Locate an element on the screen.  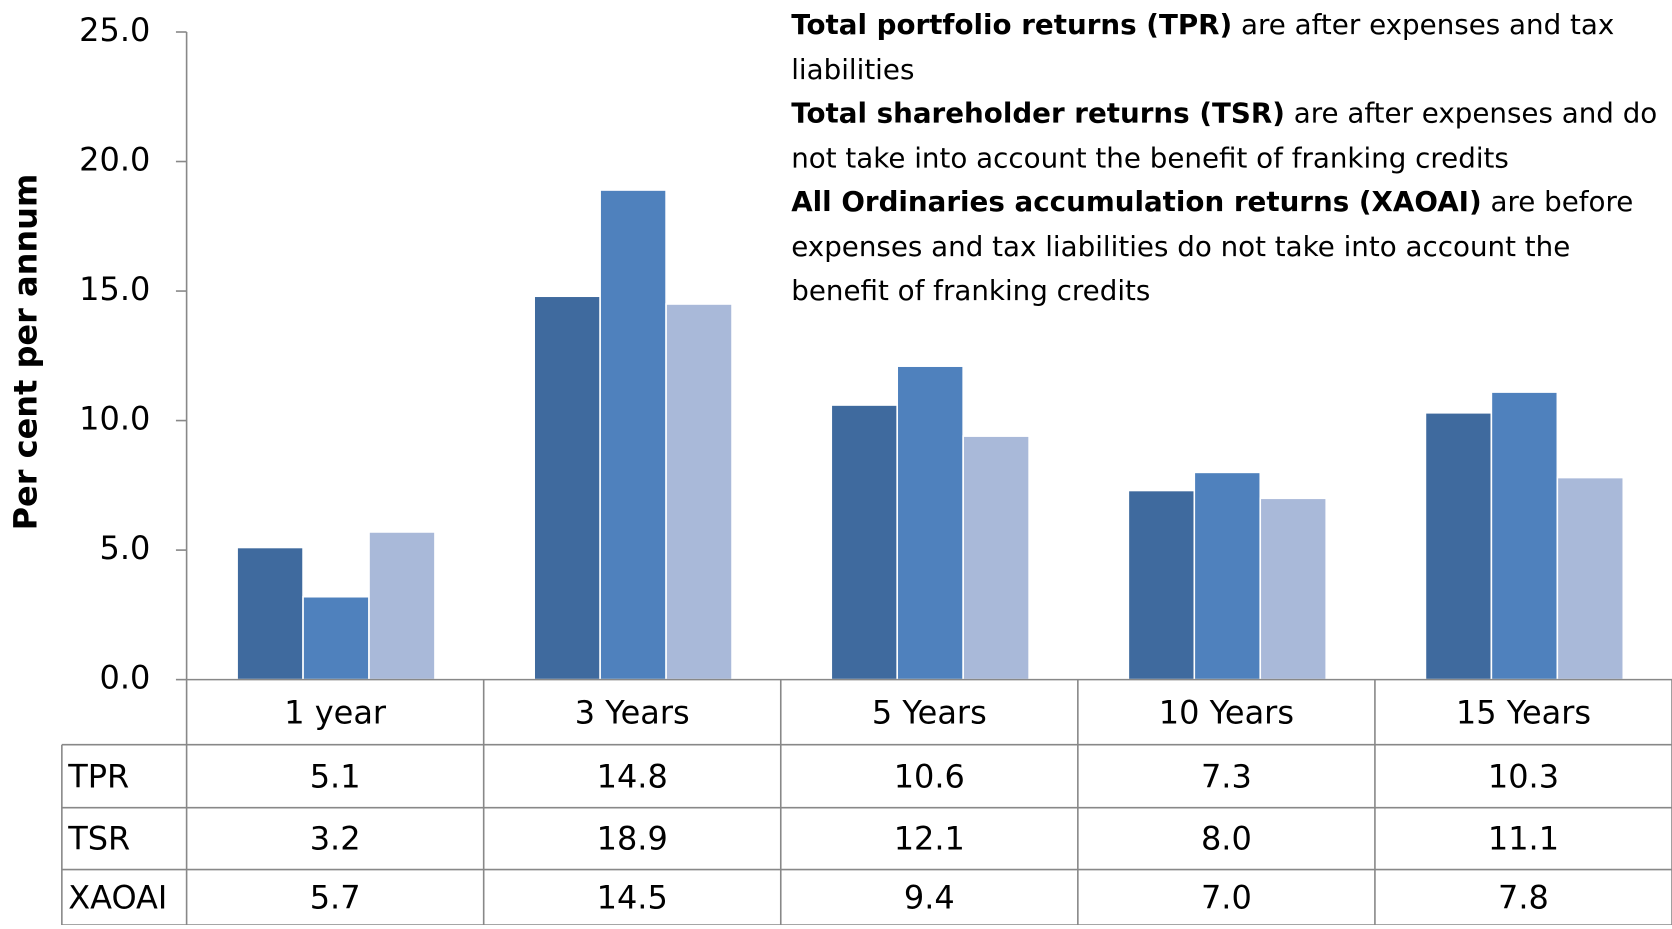
table-value: 7.0 is located at coordinates (1226, 897).